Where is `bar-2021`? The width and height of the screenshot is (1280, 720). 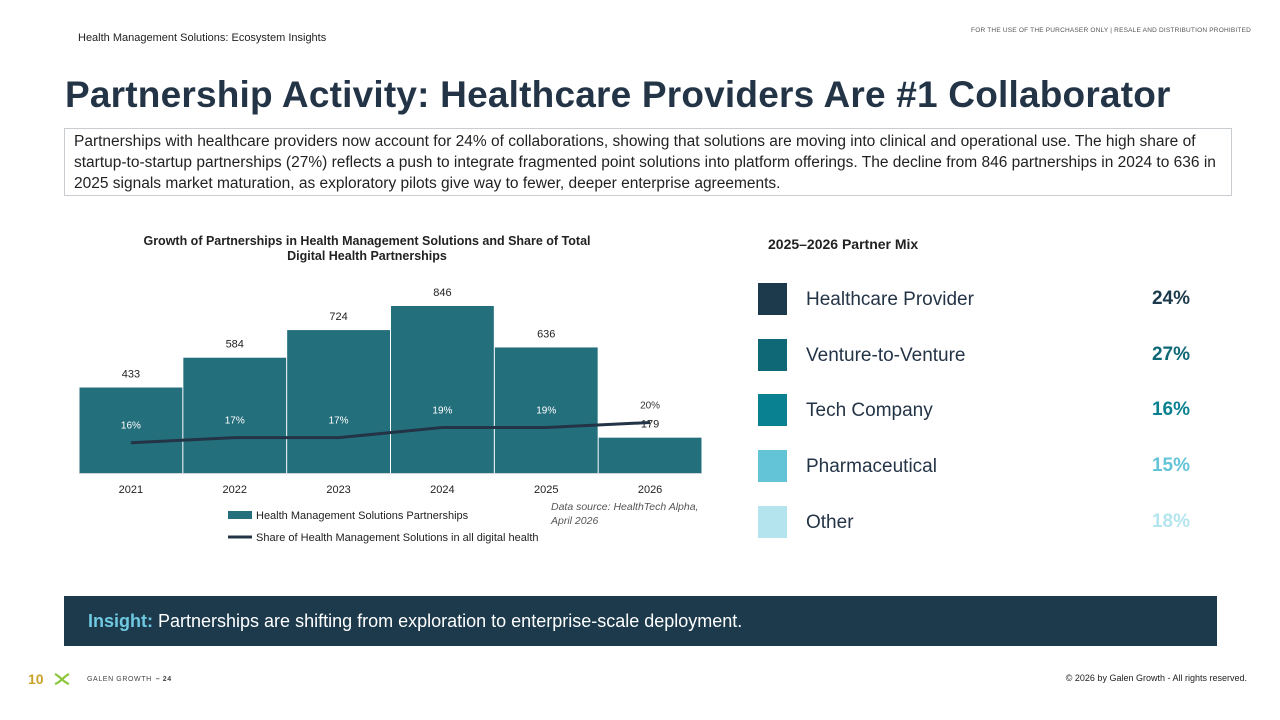
bar-2021 is located at coordinates (131, 430).